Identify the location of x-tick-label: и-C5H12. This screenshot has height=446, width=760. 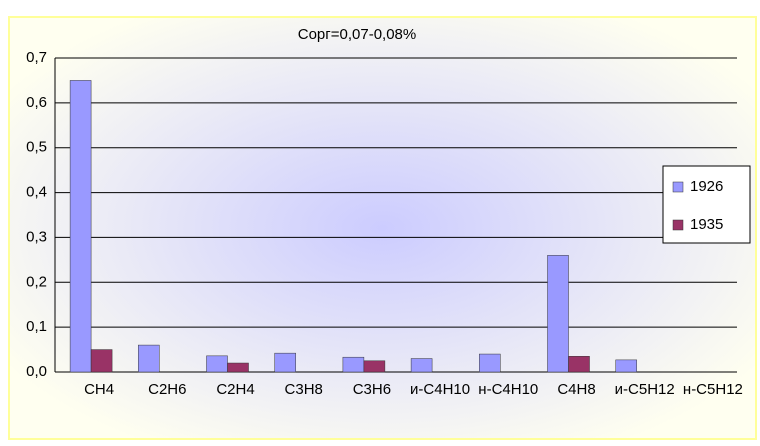
(645, 389).